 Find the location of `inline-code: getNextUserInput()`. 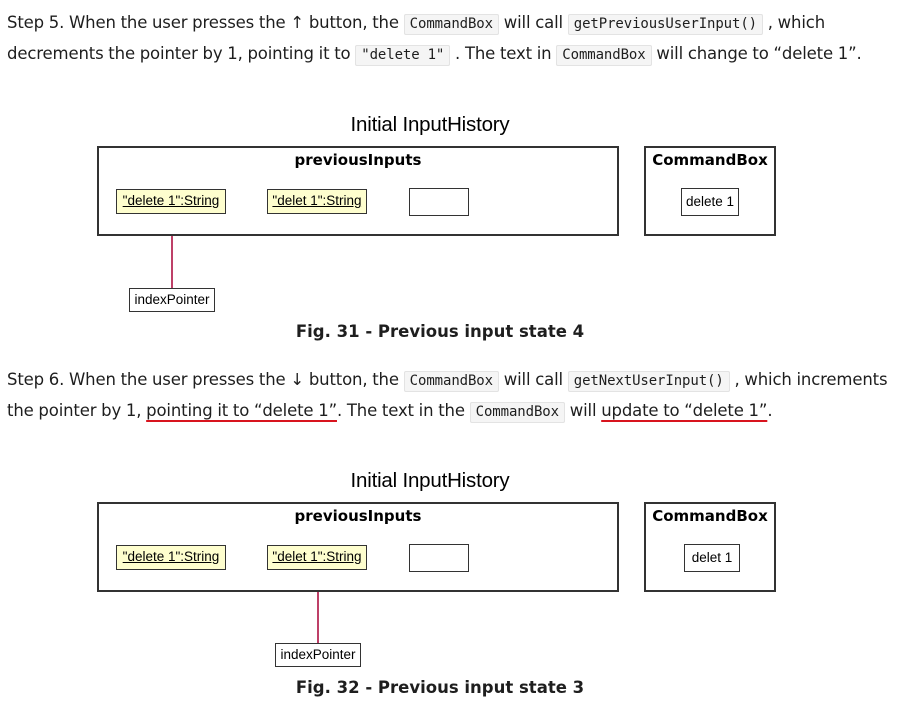

inline-code: getNextUserInput() is located at coordinates (648, 381).